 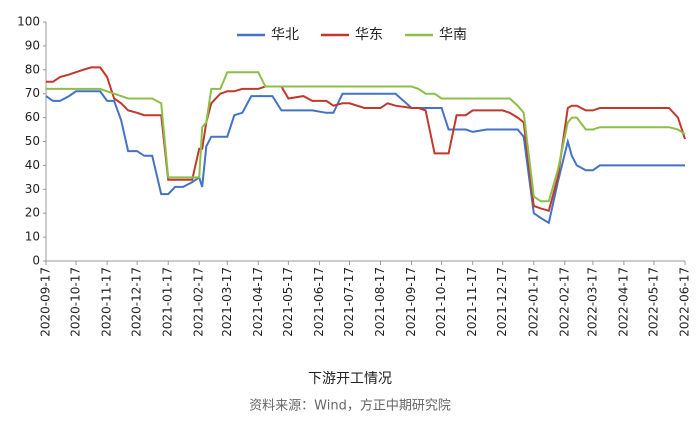 What do you see at coordinates (46, 302) in the screenshot?
I see `x-tick-label: 2020-09-17` at bounding box center [46, 302].